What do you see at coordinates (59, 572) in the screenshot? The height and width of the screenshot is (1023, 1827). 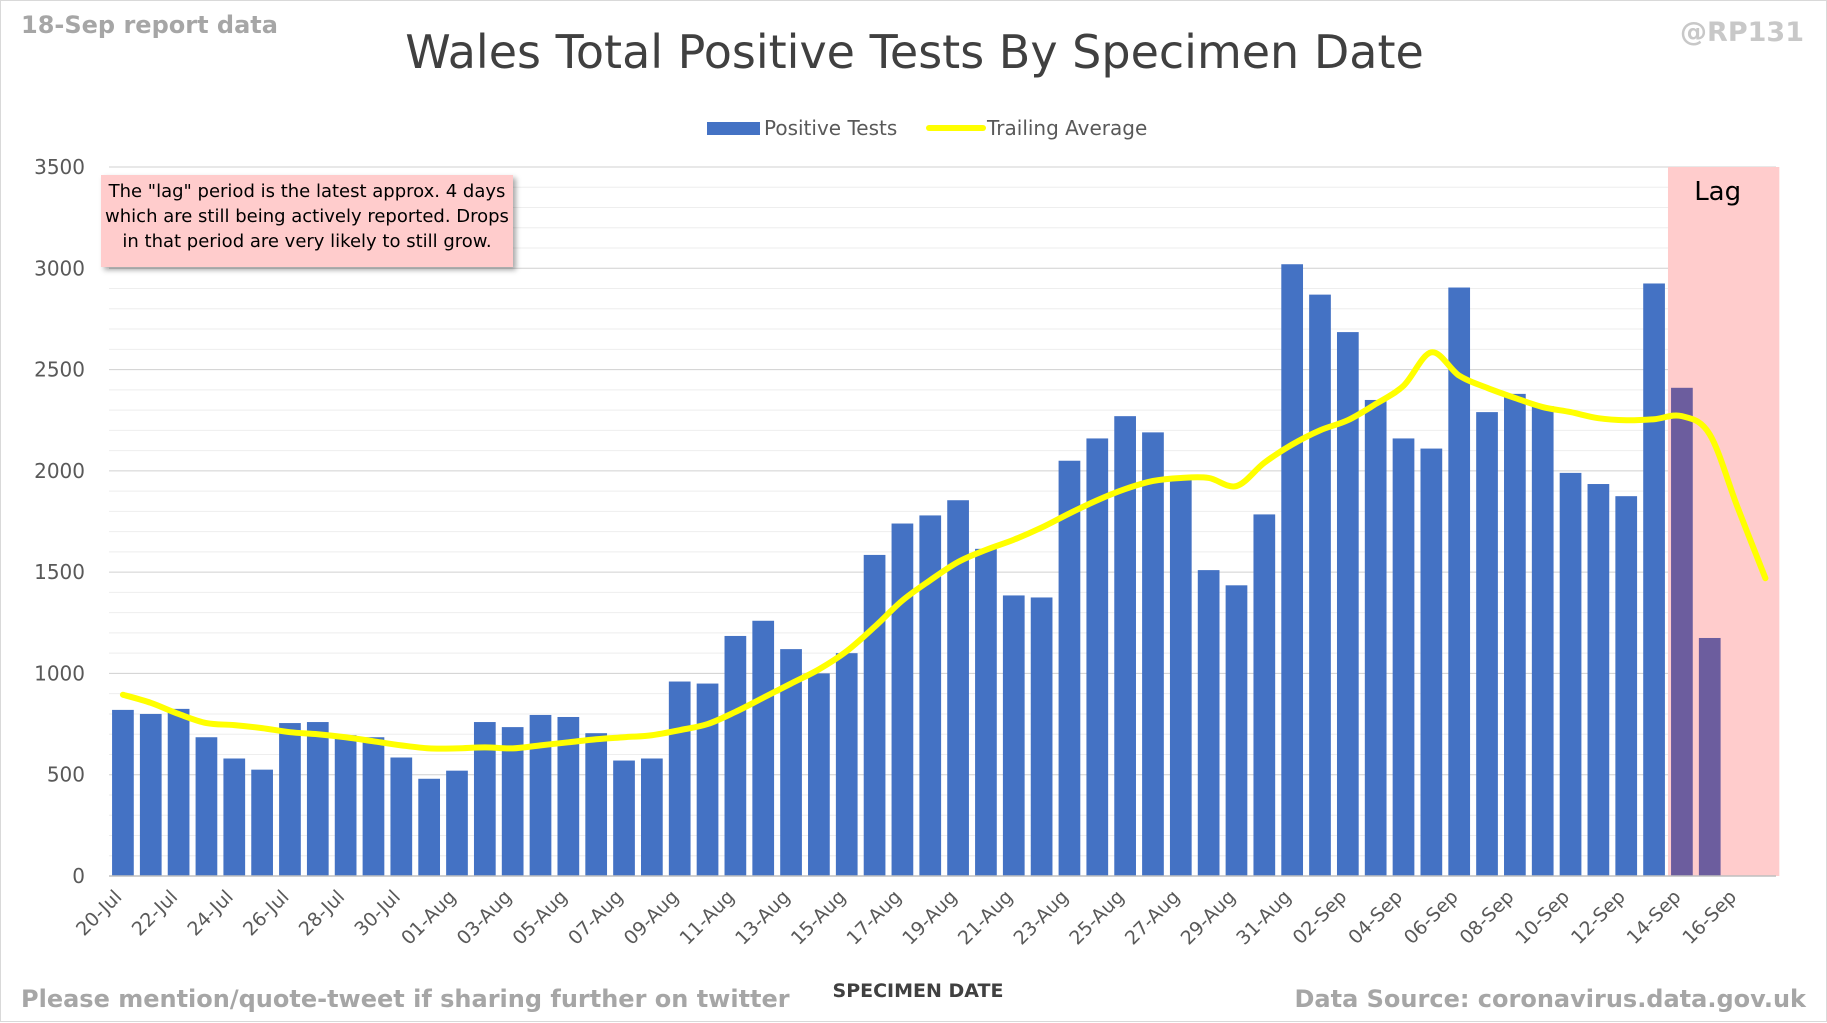 I see `y-tick-label: 1500` at bounding box center [59, 572].